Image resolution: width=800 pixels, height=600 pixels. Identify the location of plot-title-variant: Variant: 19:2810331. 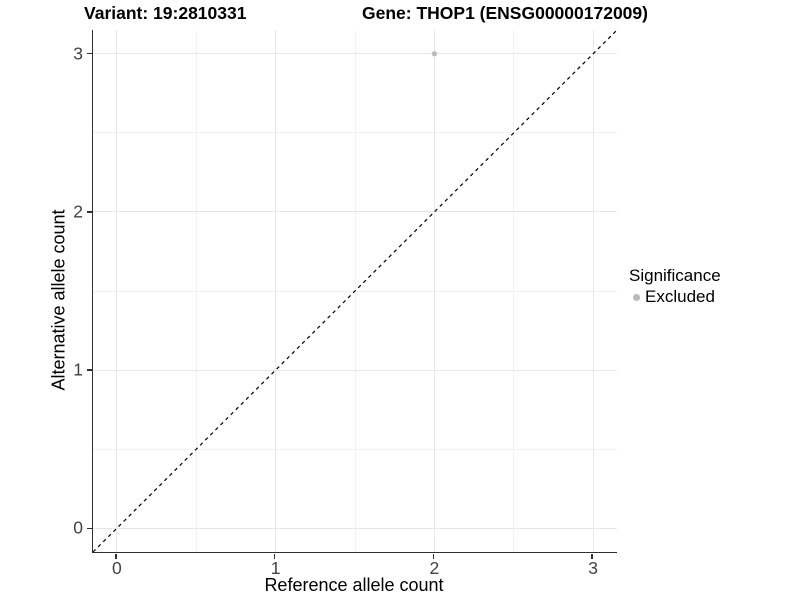
(165, 13).